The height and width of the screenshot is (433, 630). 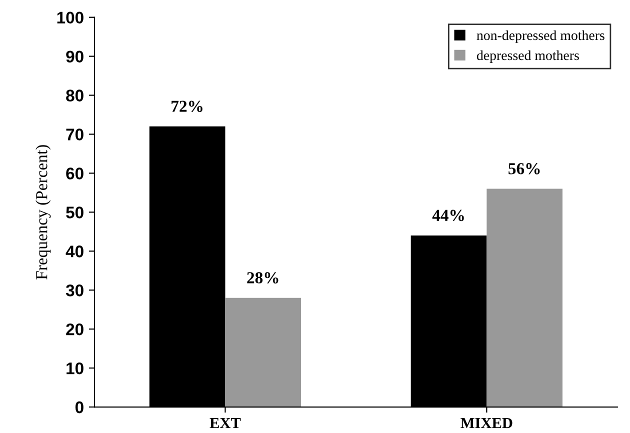 I want to click on y-tick-label: 10, so click(x=75, y=368).